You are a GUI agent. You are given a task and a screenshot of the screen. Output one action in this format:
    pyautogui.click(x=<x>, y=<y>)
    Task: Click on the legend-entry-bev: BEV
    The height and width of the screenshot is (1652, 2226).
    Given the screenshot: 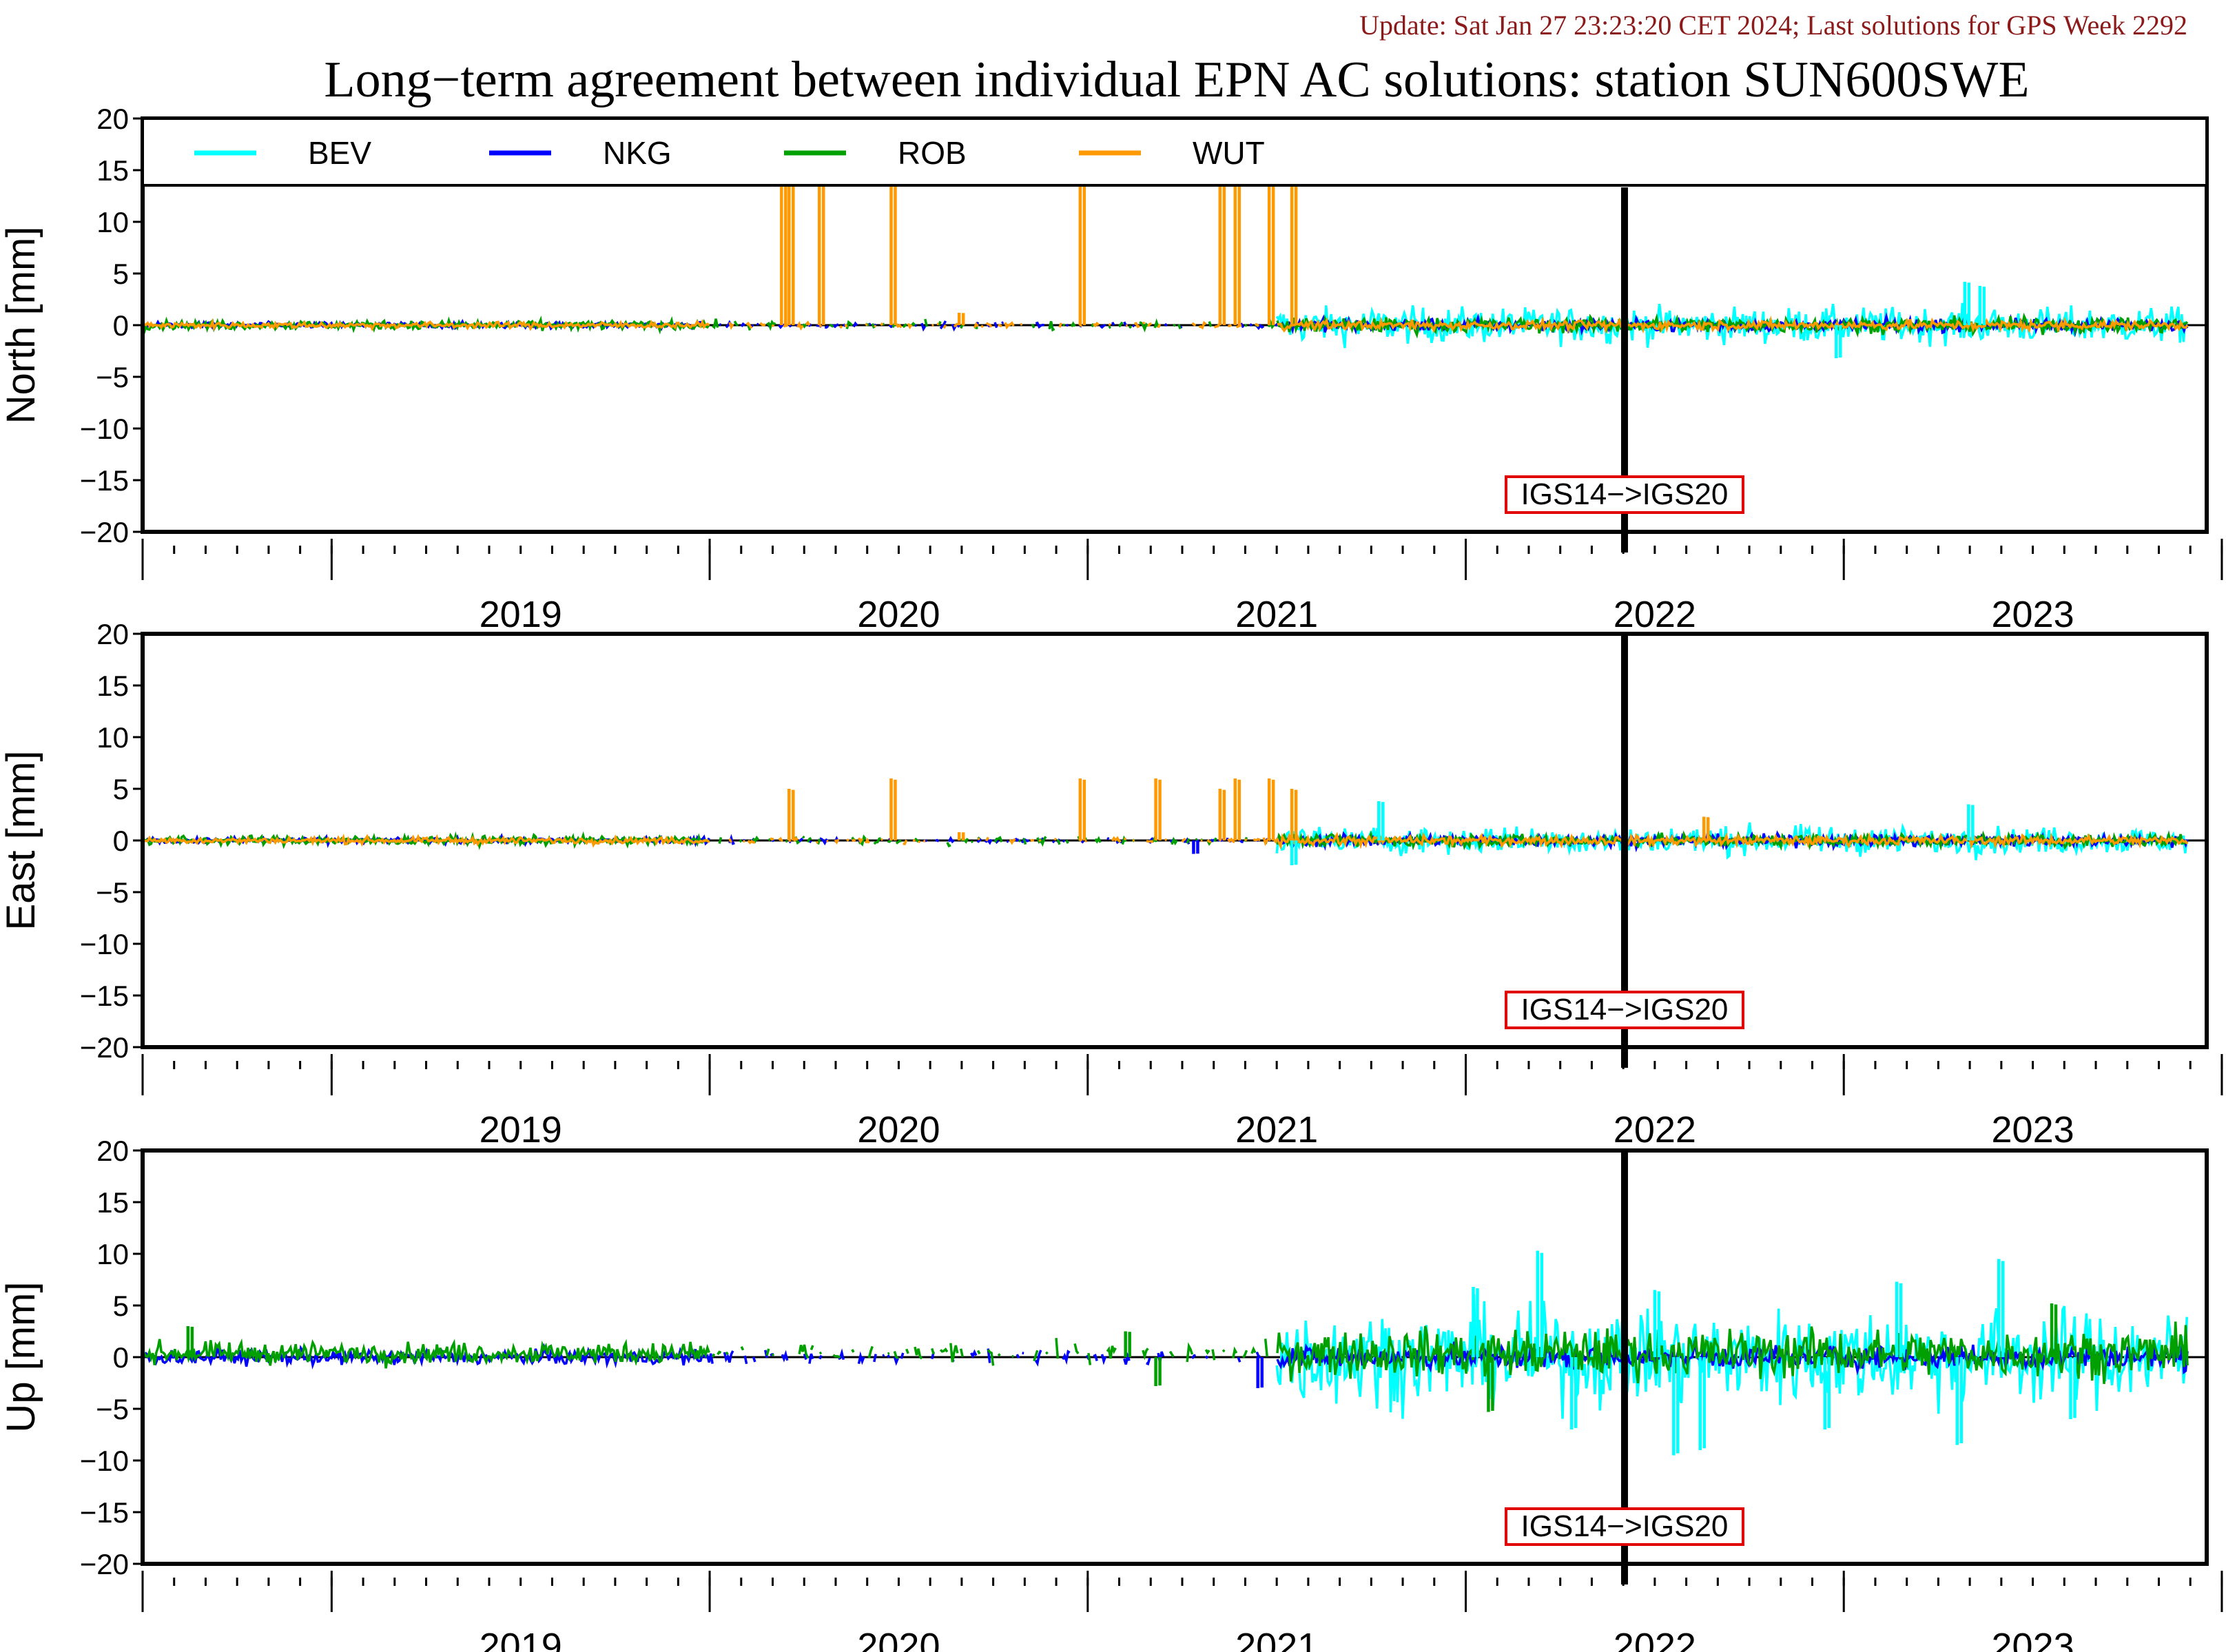 What is the action you would take?
    pyautogui.click(x=282, y=153)
    